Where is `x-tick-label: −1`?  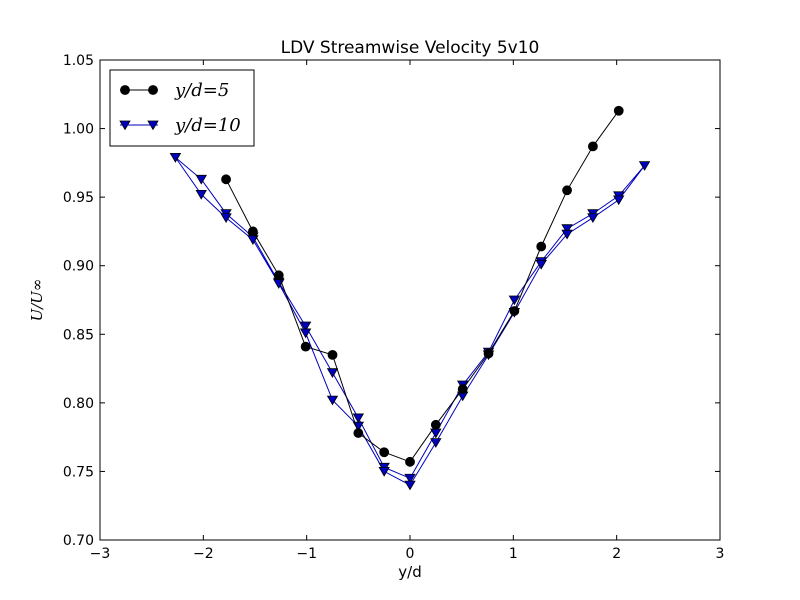
x-tick-label: −1 is located at coordinates (306, 554).